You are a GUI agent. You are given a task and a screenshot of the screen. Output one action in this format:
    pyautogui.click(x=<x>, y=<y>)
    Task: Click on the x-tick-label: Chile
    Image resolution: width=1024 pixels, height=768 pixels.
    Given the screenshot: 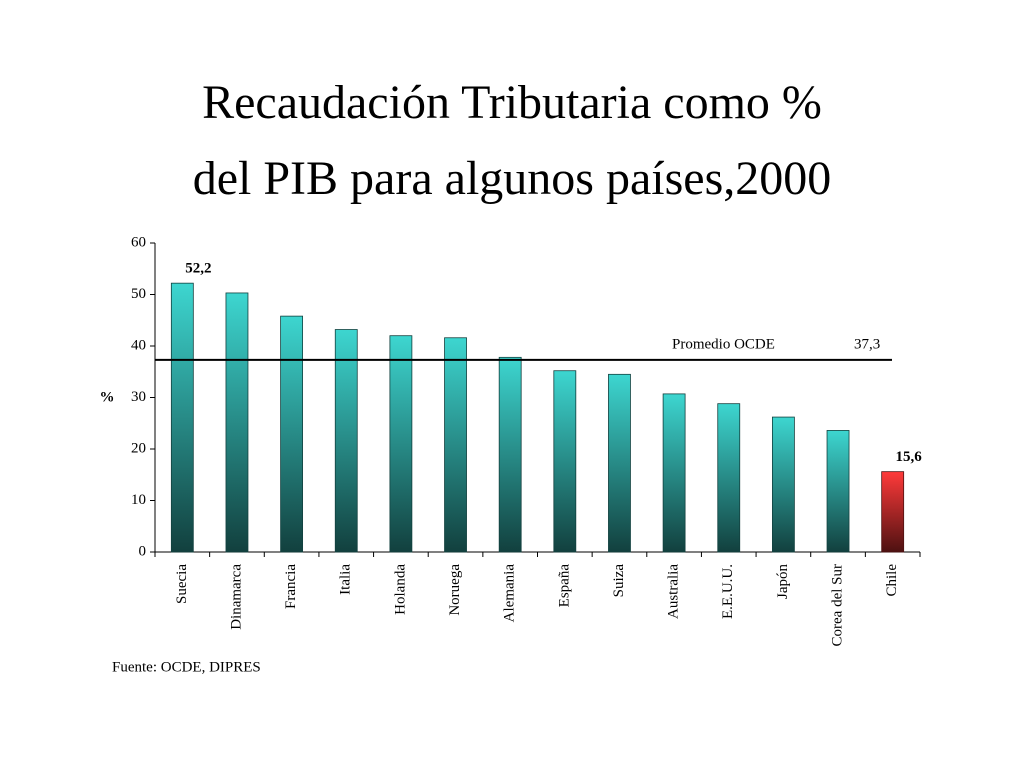 What is the action you would take?
    pyautogui.click(x=892, y=580)
    